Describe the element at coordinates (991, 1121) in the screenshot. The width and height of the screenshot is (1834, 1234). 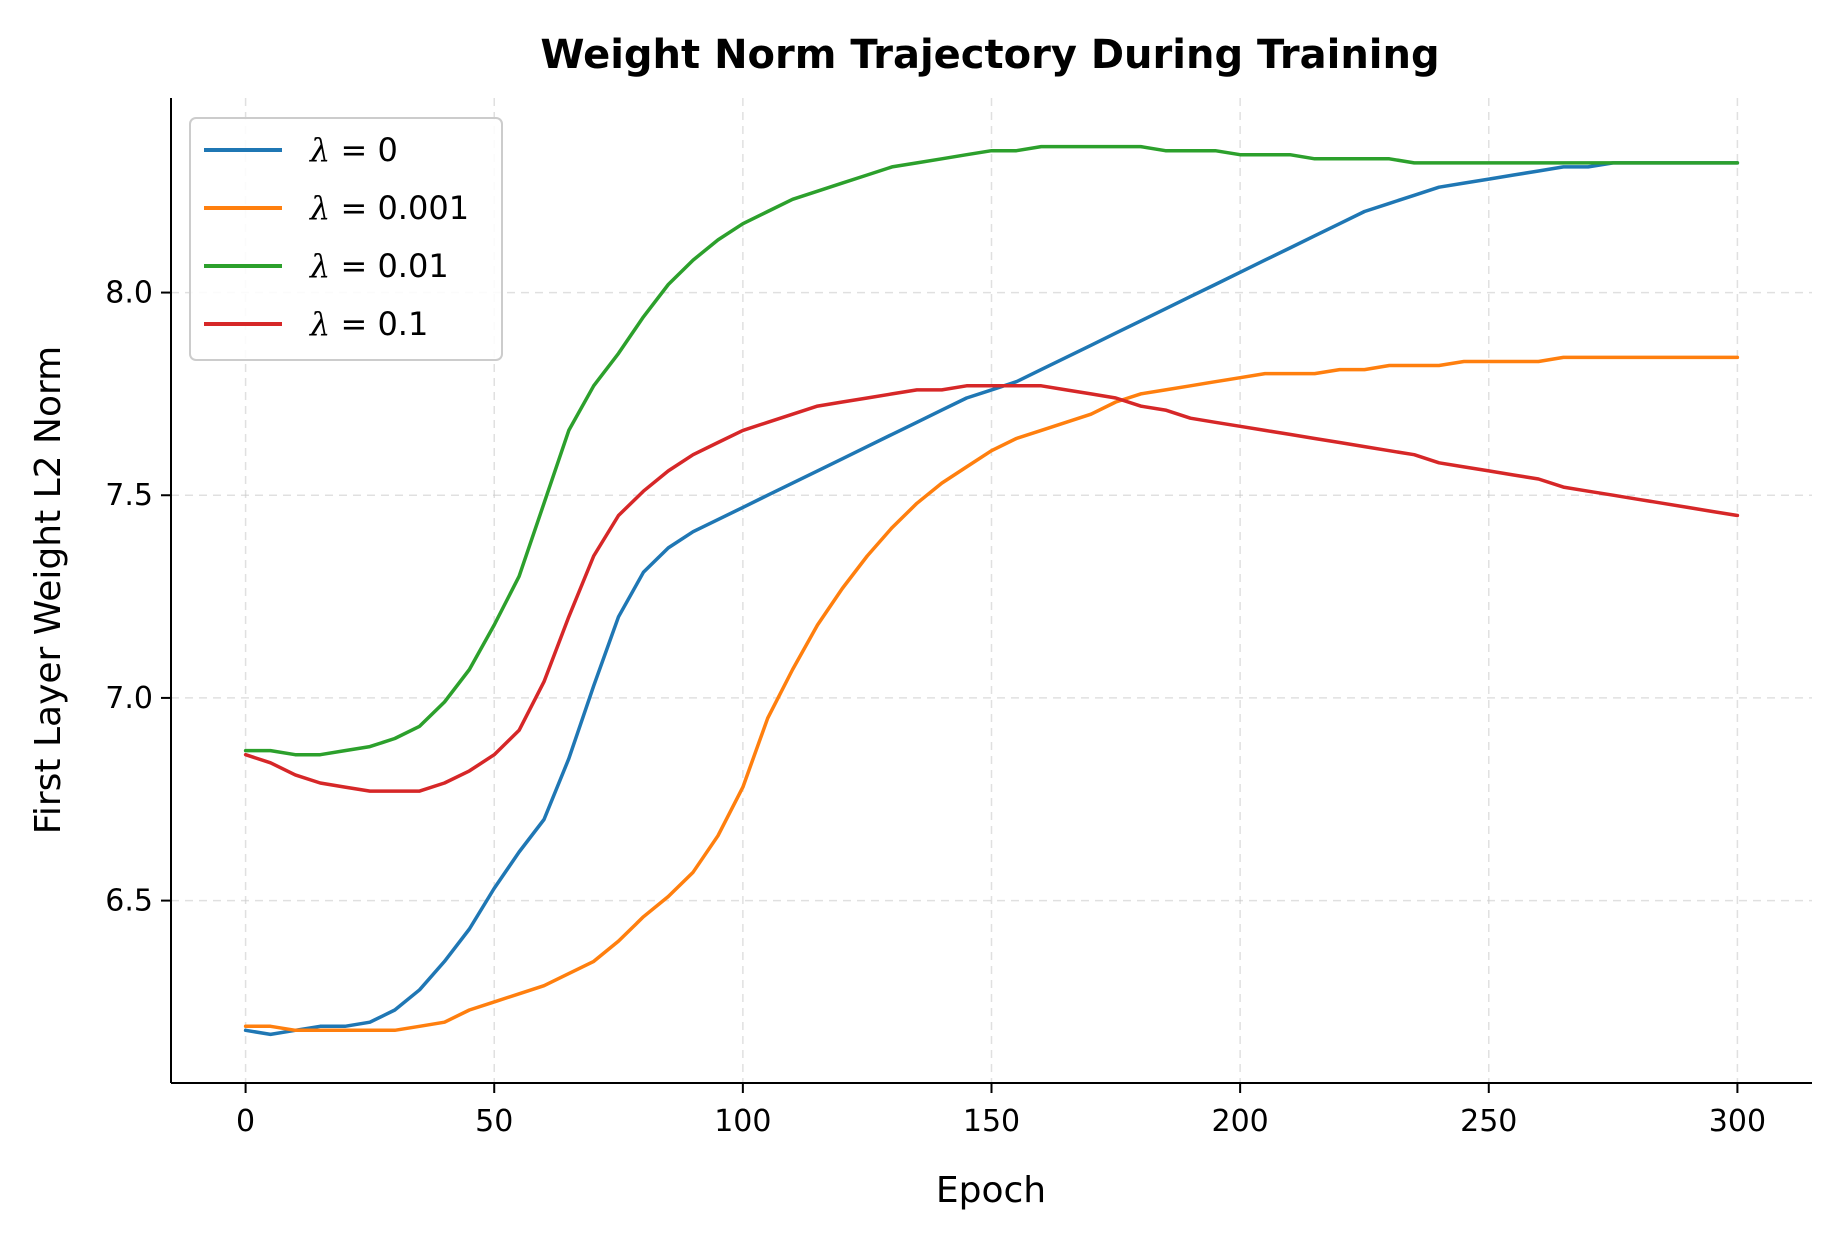
I see `x-tick-label: 150` at that location.